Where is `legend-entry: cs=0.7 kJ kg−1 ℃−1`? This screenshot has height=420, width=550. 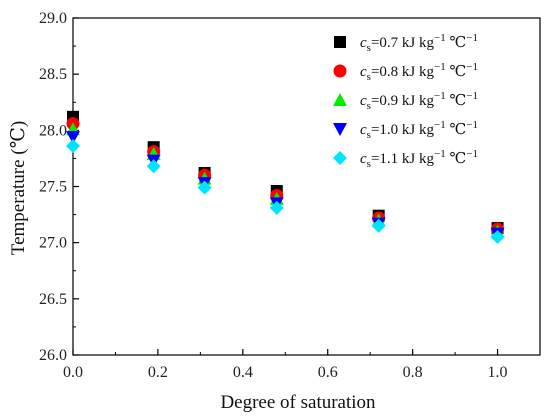 legend-entry: cs=0.7 kJ kg−1 ℃−1 is located at coordinates (406, 43).